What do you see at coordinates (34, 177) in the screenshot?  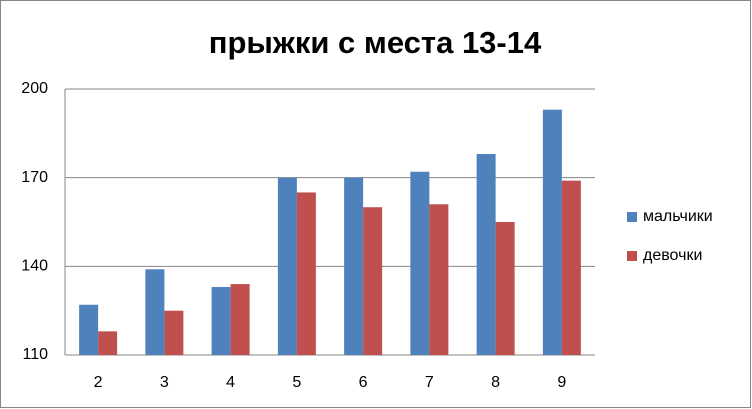 I see `y-tick-label: 170` at bounding box center [34, 177].